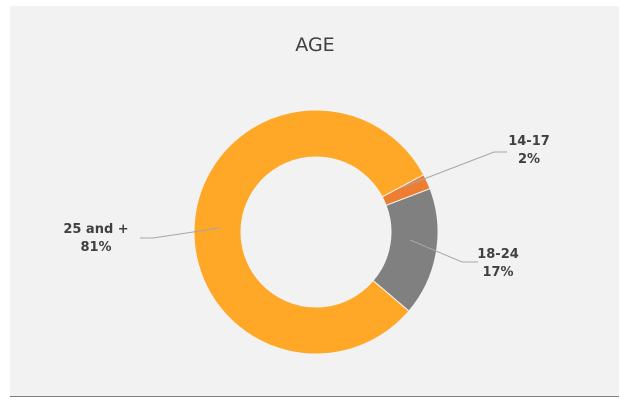 This screenshot has height=403, width=627. Describe the element at coordinates (529, 159) in the screenshot. I see `data-label-value: 2%` at that location.